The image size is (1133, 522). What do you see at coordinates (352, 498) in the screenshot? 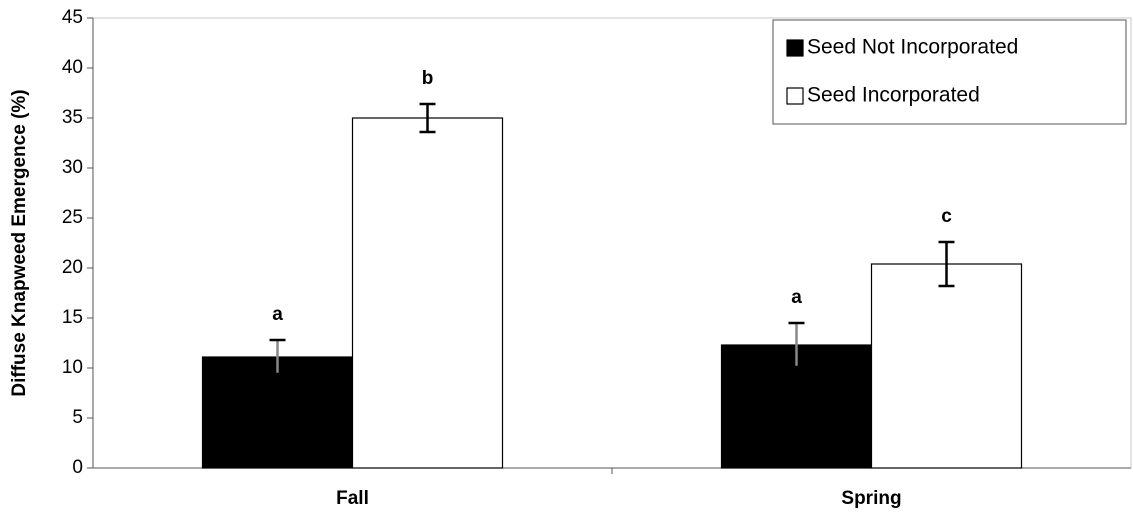
I see `x-tick-label: Fall` at bounding box center [352, 498].